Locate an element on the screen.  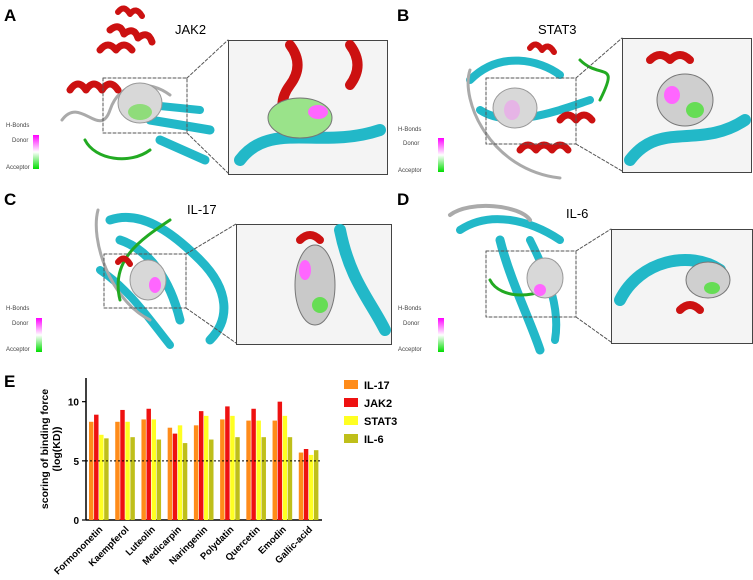
category-label: Emodin is located at coordinates (272, 540).